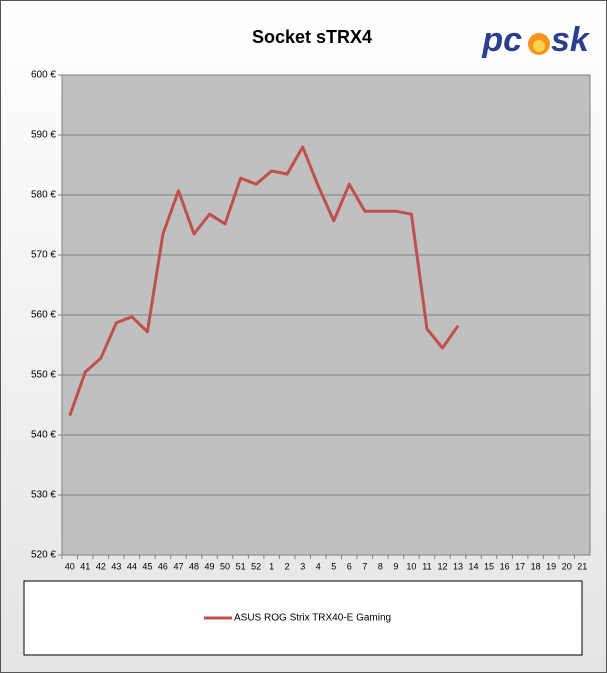 The image size is (607, 673). I want to click on x-tick-label: 9, so click(395, 566).